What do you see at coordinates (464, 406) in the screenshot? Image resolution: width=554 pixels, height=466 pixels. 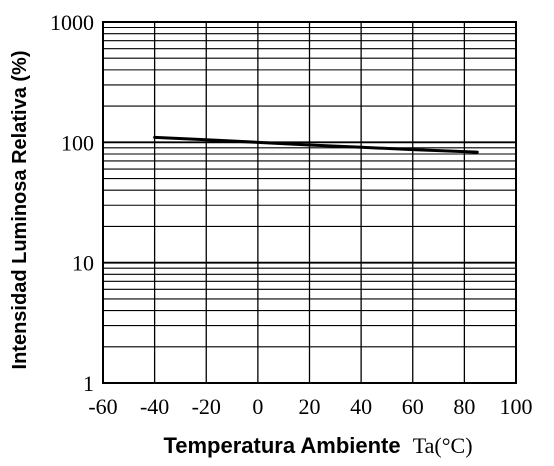 I see `x-tick-label: 80` at bounding box center [464, 406].